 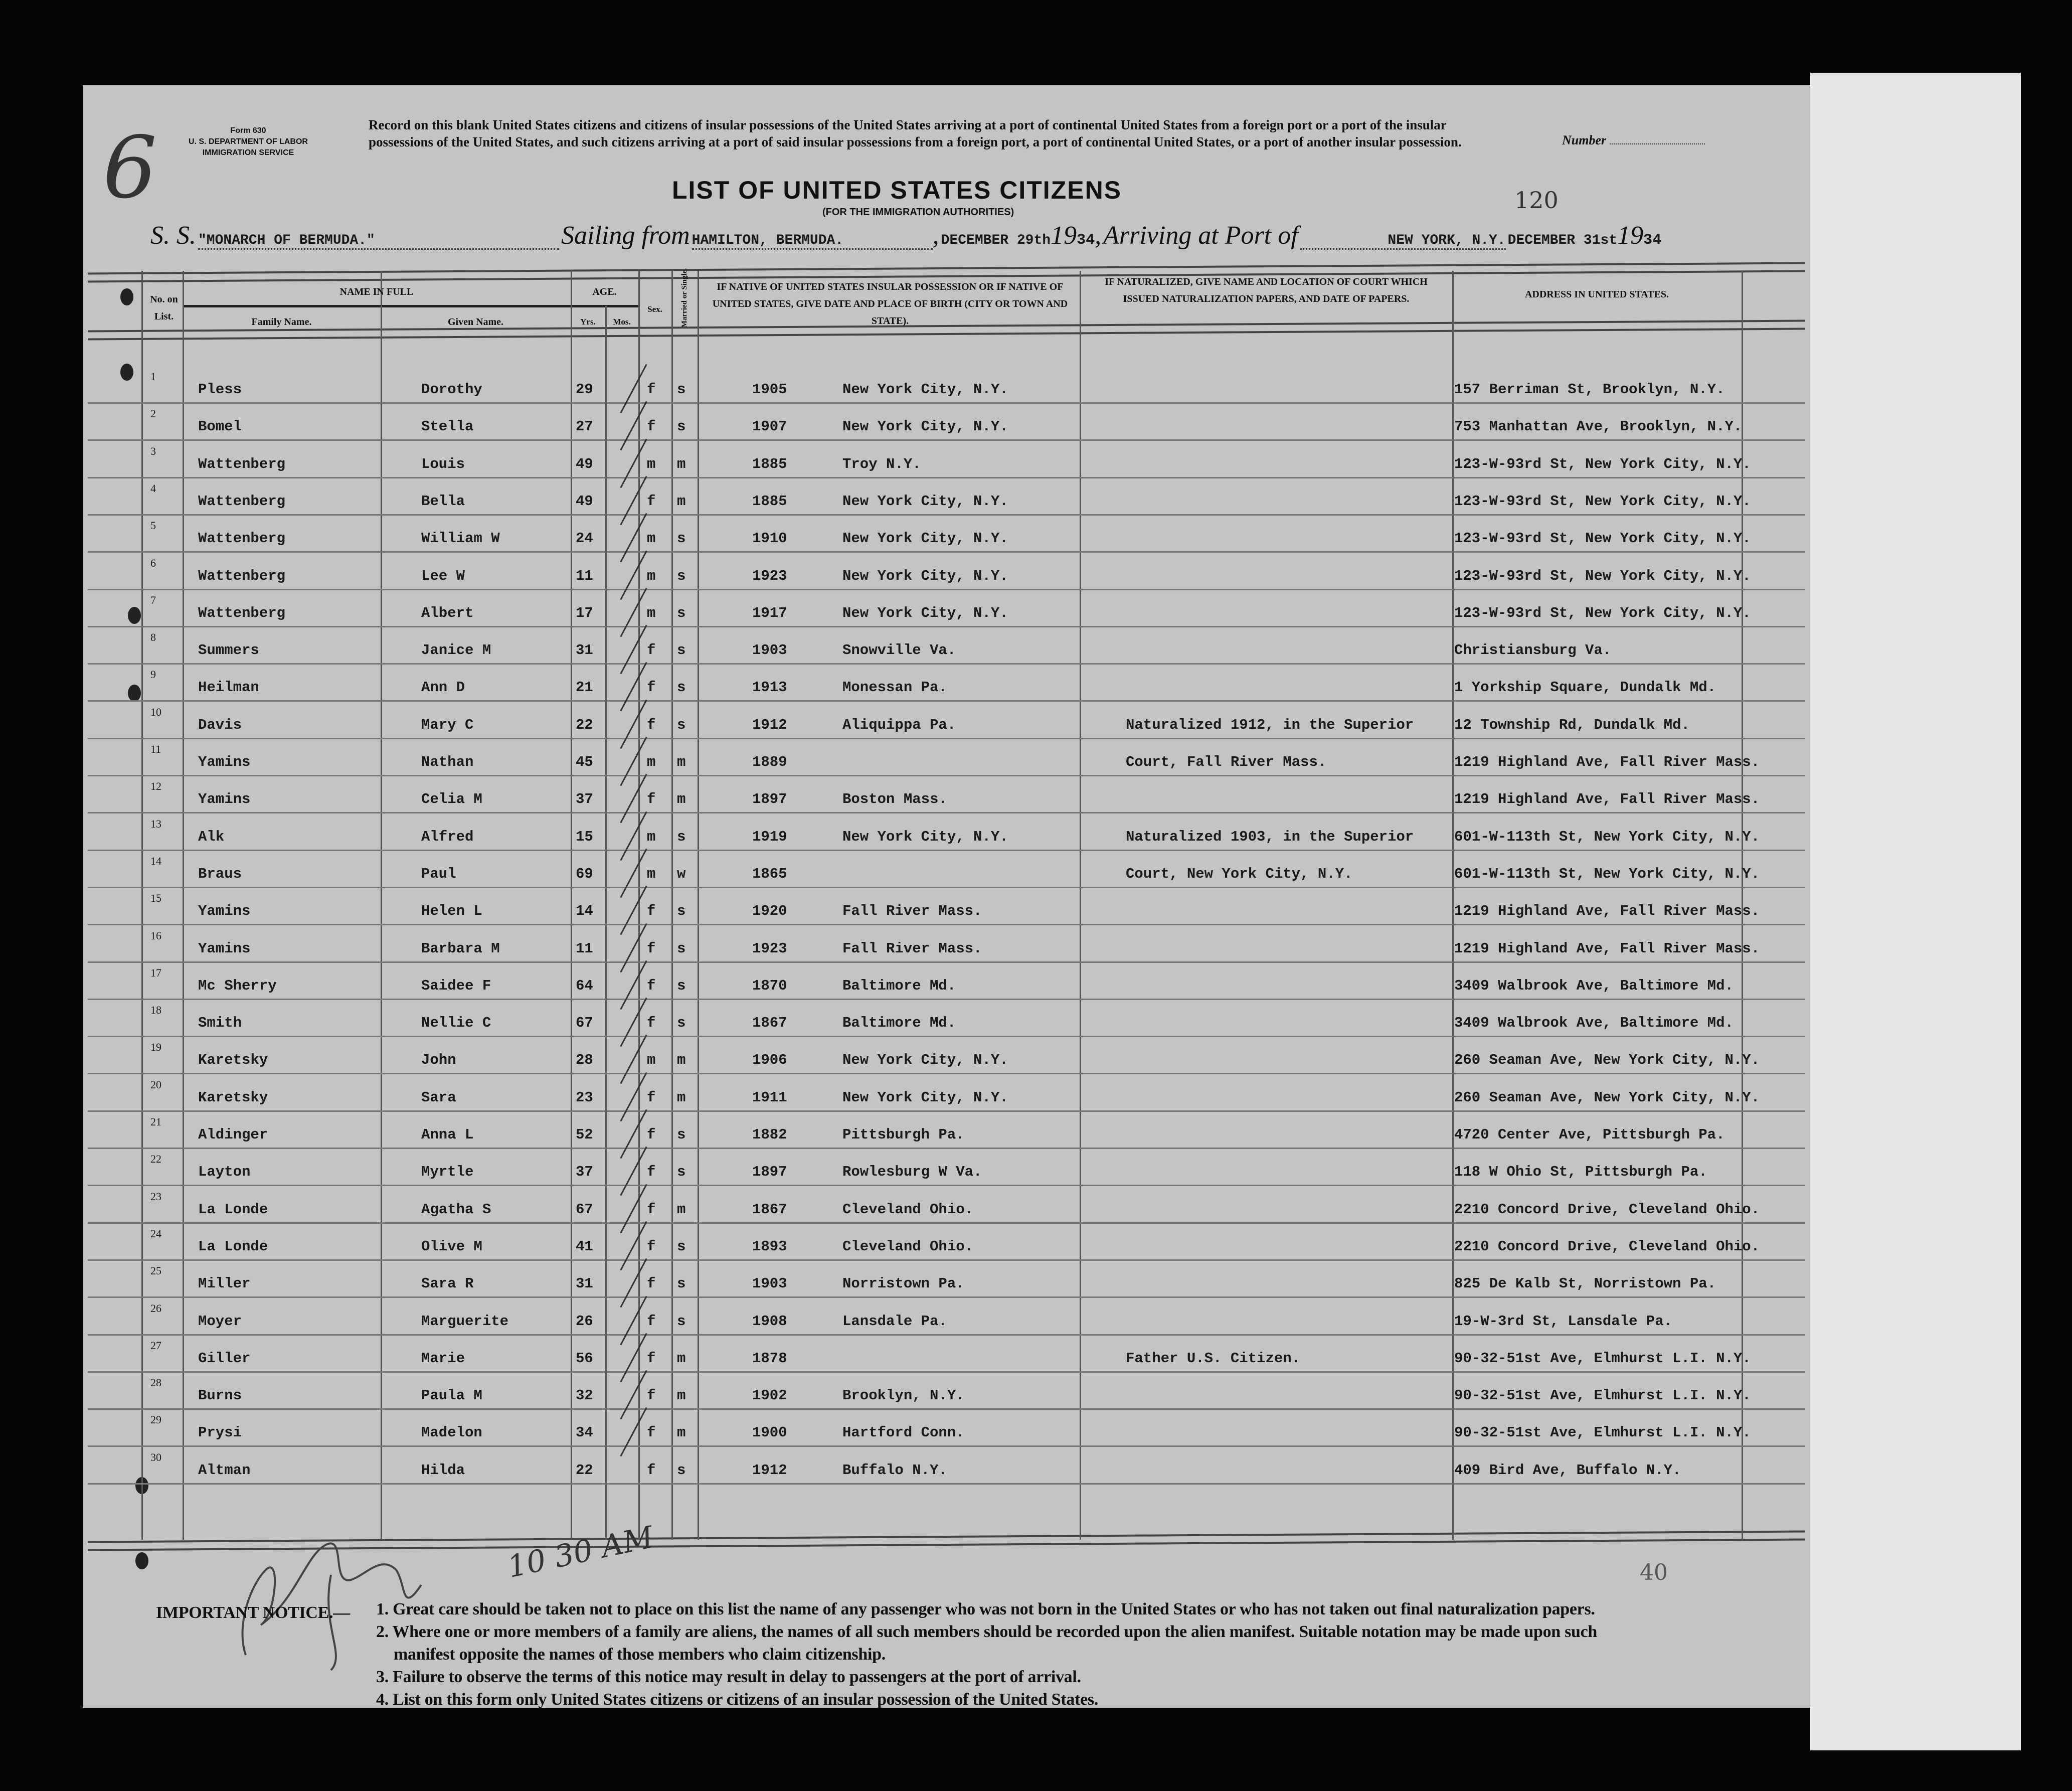 I want to click on family-name: Altman, so click(x=224, y=1470).